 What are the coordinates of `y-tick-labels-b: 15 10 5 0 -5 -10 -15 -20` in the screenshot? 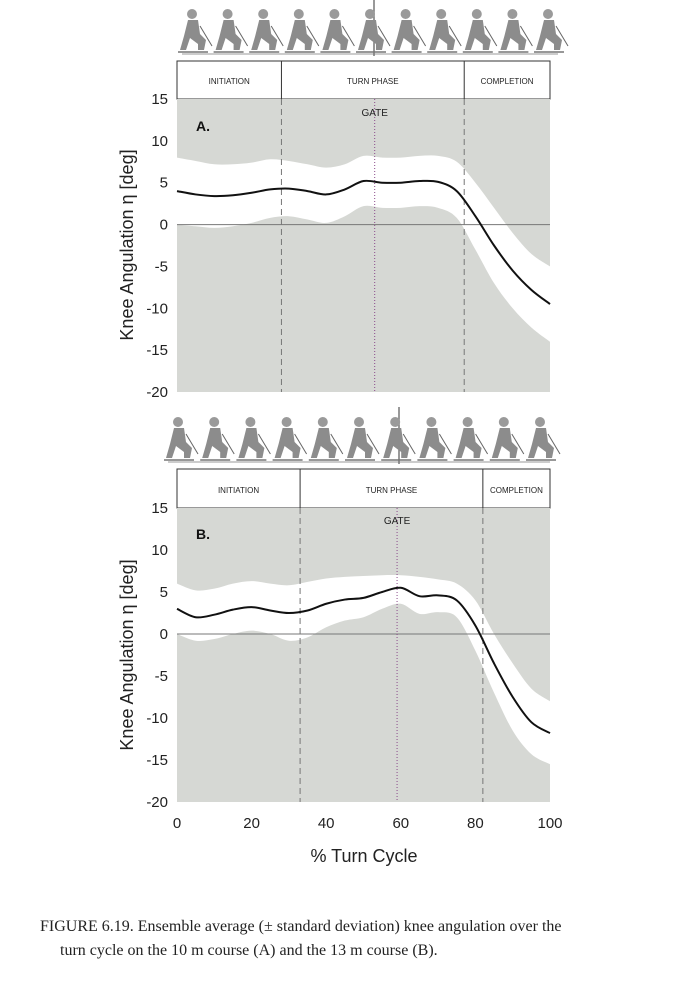 It's located at (157, 655).